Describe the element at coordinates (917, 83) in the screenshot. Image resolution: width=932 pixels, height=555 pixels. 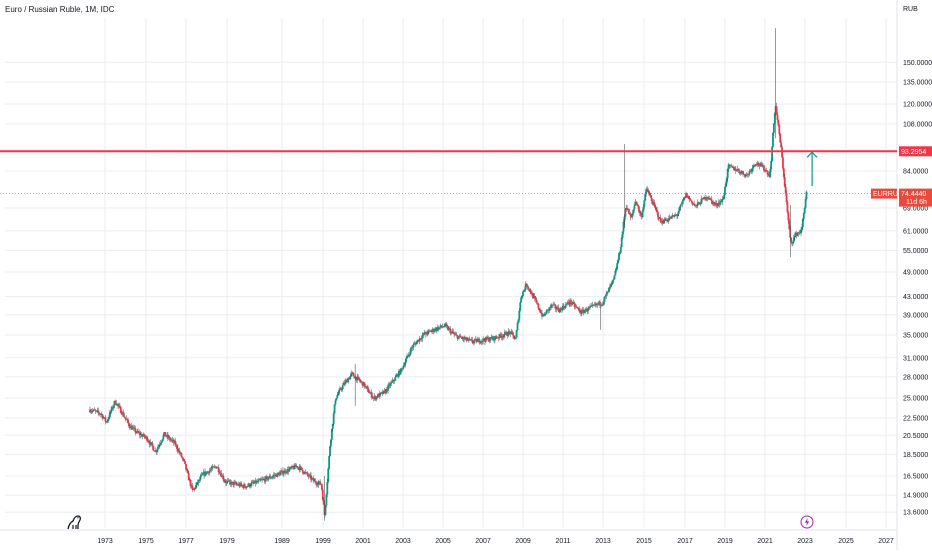
I see `y-tick-label: 135.0000` at that location.